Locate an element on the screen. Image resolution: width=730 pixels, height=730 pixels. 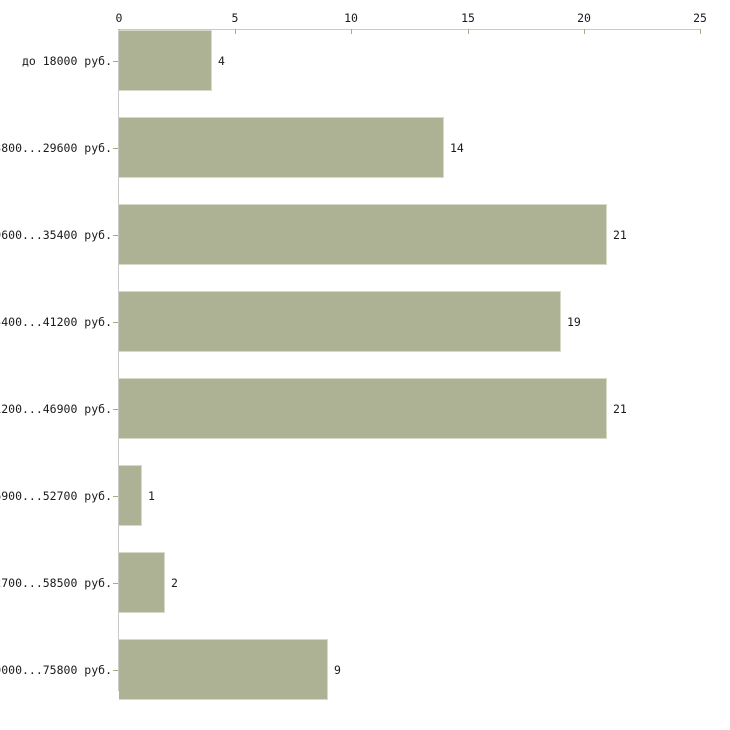
y-axis-category-label: 52700...58500 руб. is located at coordinates (56, 582).